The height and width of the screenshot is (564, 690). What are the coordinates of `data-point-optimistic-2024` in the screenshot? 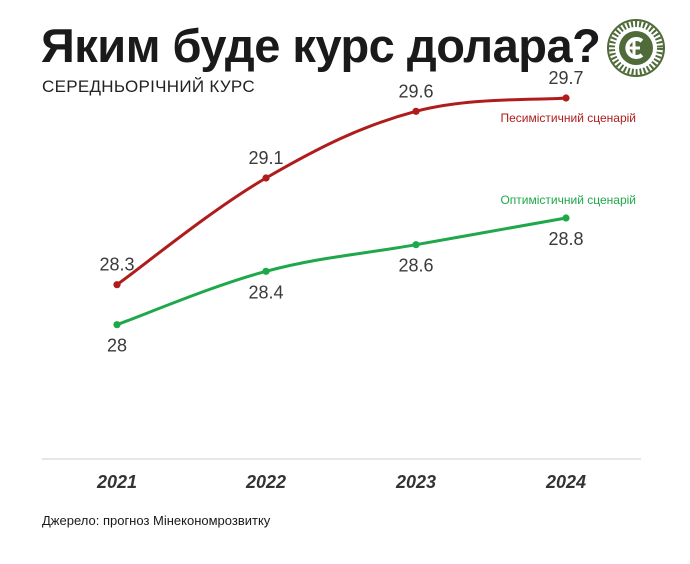 It's located at (566, 218).